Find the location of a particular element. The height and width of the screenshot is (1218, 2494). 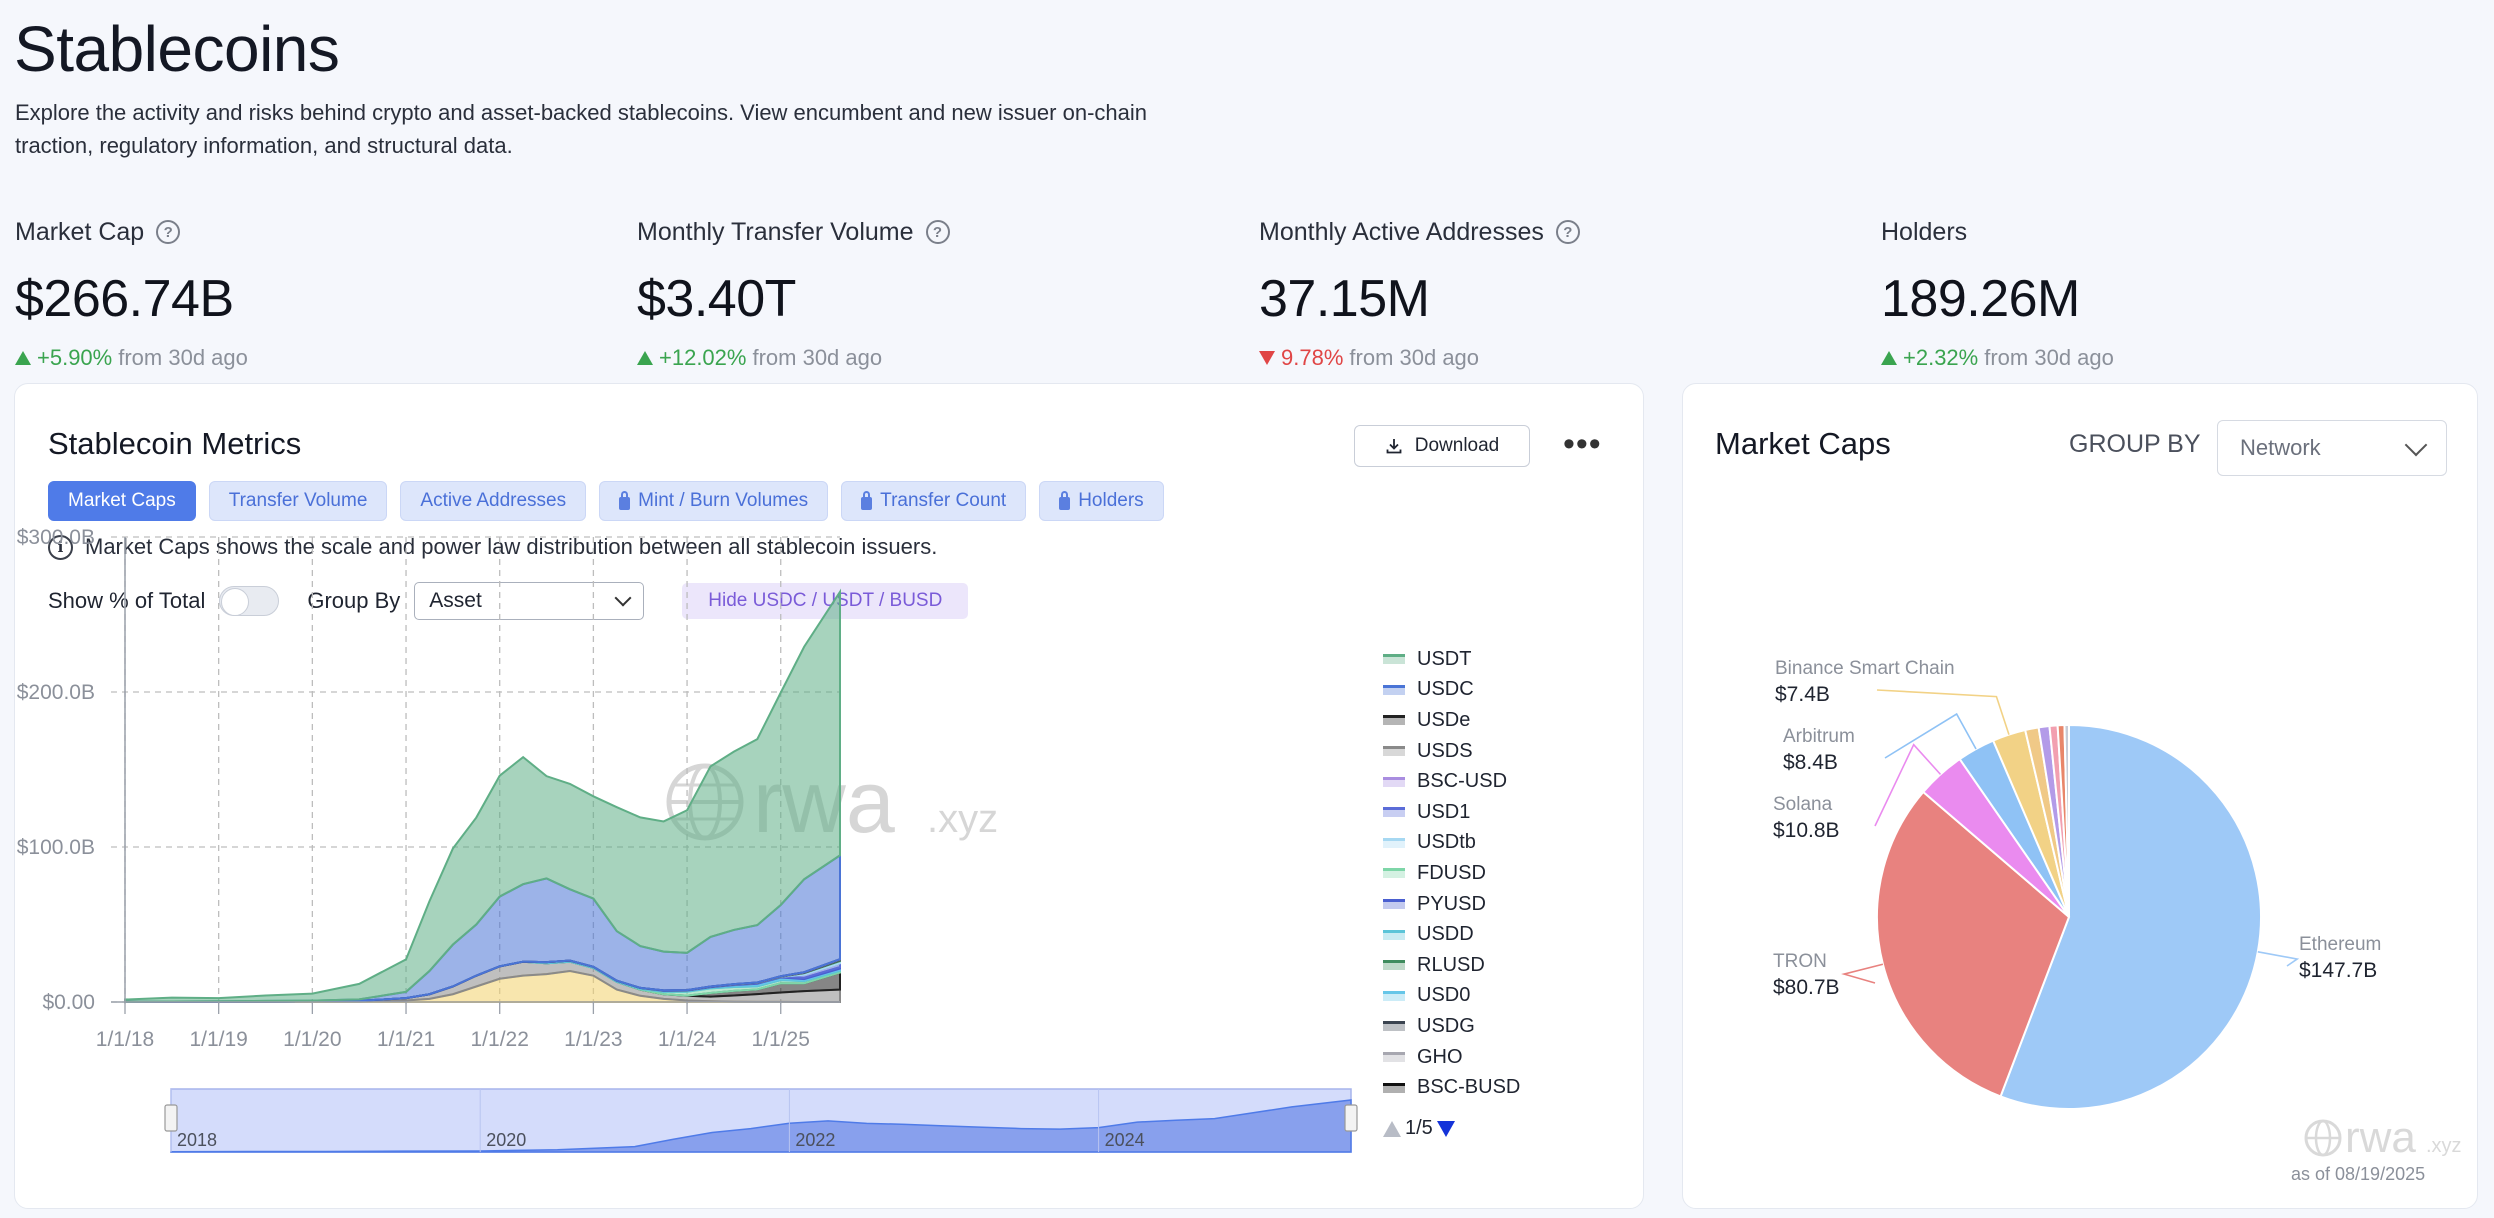

legend-label: USDT is located at coordinates (1444, 658).